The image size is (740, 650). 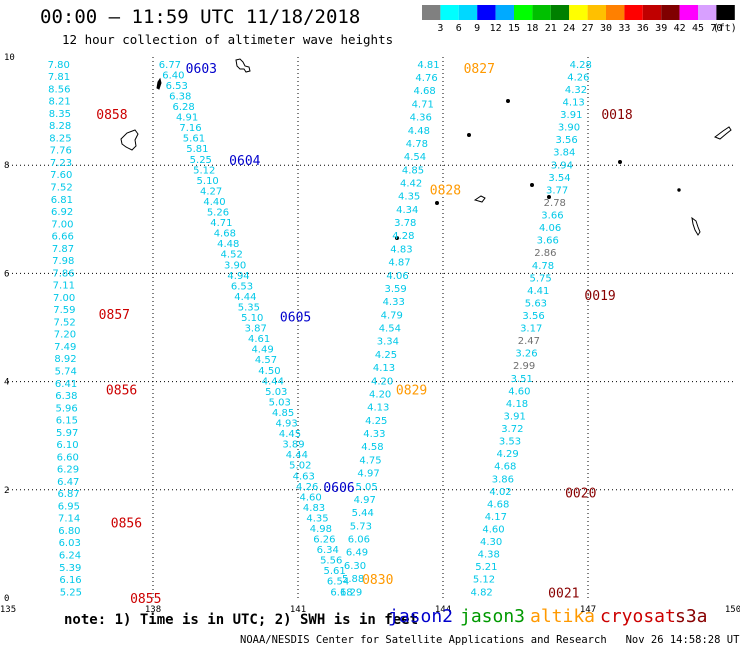 I want to click on pass-time-label: 0018, so click(x=616, y=115).